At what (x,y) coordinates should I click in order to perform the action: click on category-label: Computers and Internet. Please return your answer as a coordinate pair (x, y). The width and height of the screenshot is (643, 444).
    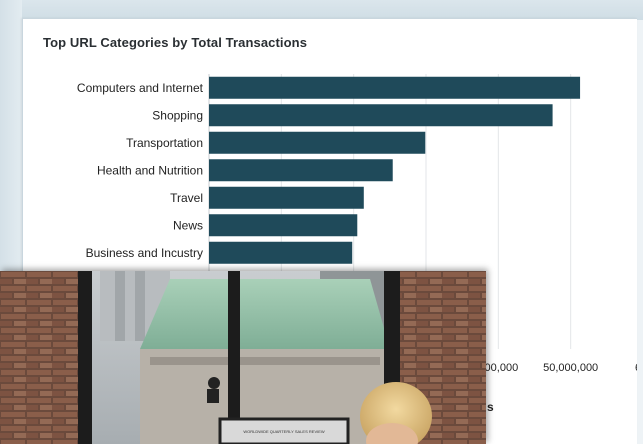
    Looking at the image, I should click on (140, 88).